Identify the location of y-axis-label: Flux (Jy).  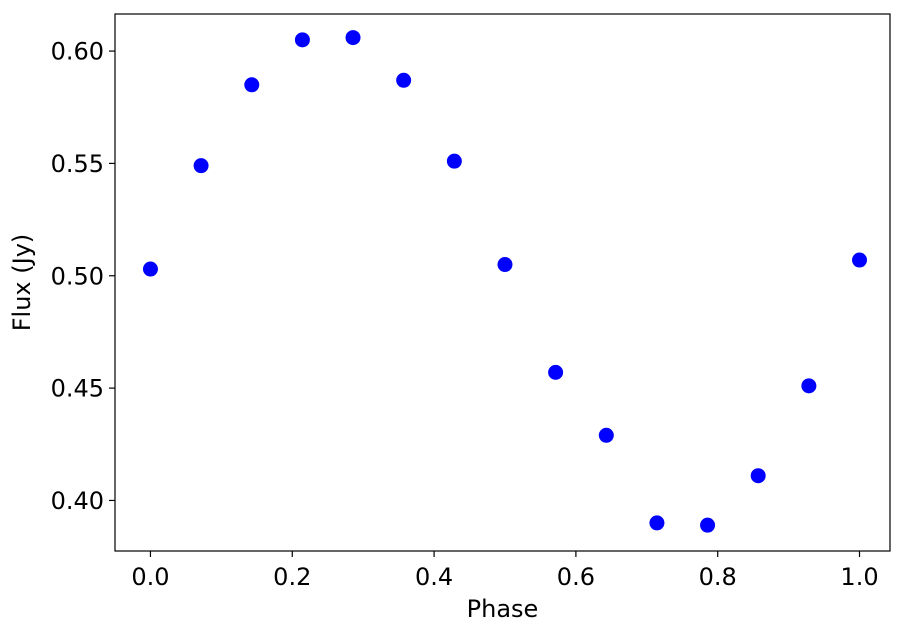
(22, 283).